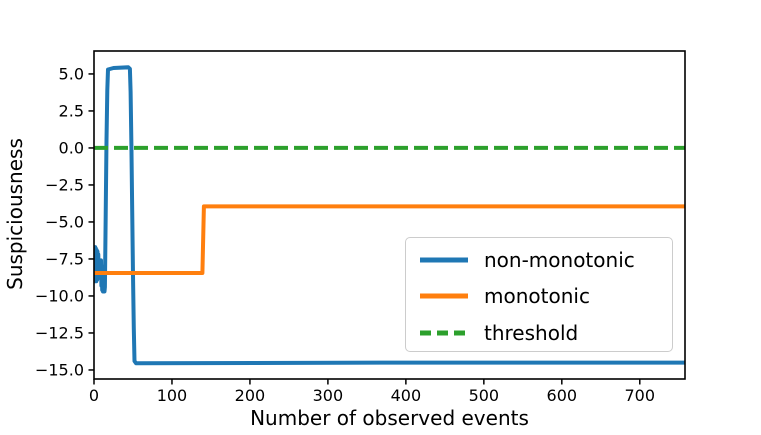 This screenshot has width=761, height=435. What do you see at coordinates (484, 395) in the screenshot?
I see `x-tick-label: 500` at bounding box center [484, 395].